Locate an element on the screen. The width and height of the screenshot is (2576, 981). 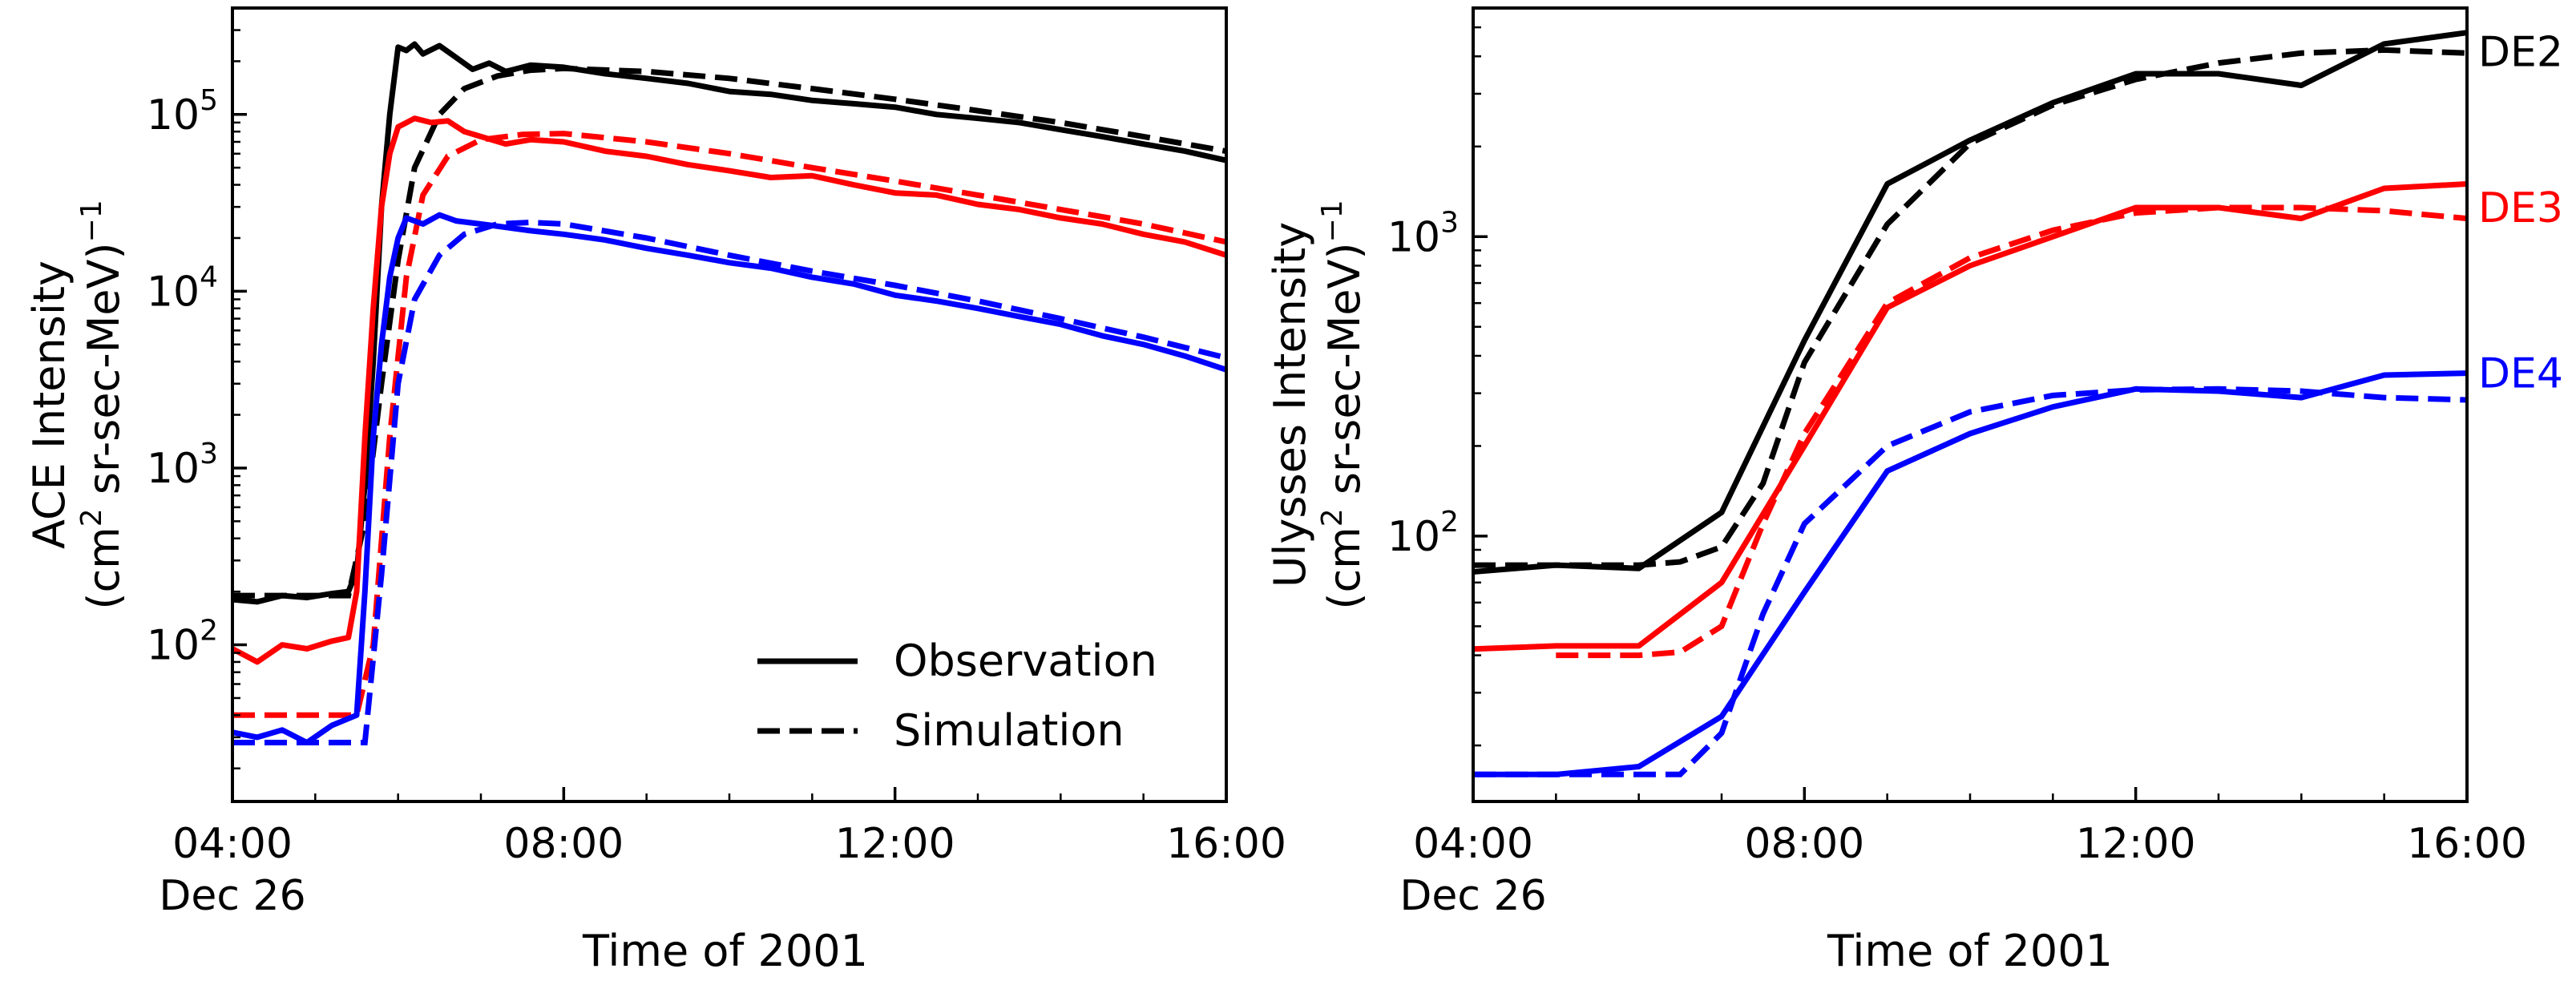
right-x-tick-sublabel: Dec 26 is located at coordinates (1472, 896).